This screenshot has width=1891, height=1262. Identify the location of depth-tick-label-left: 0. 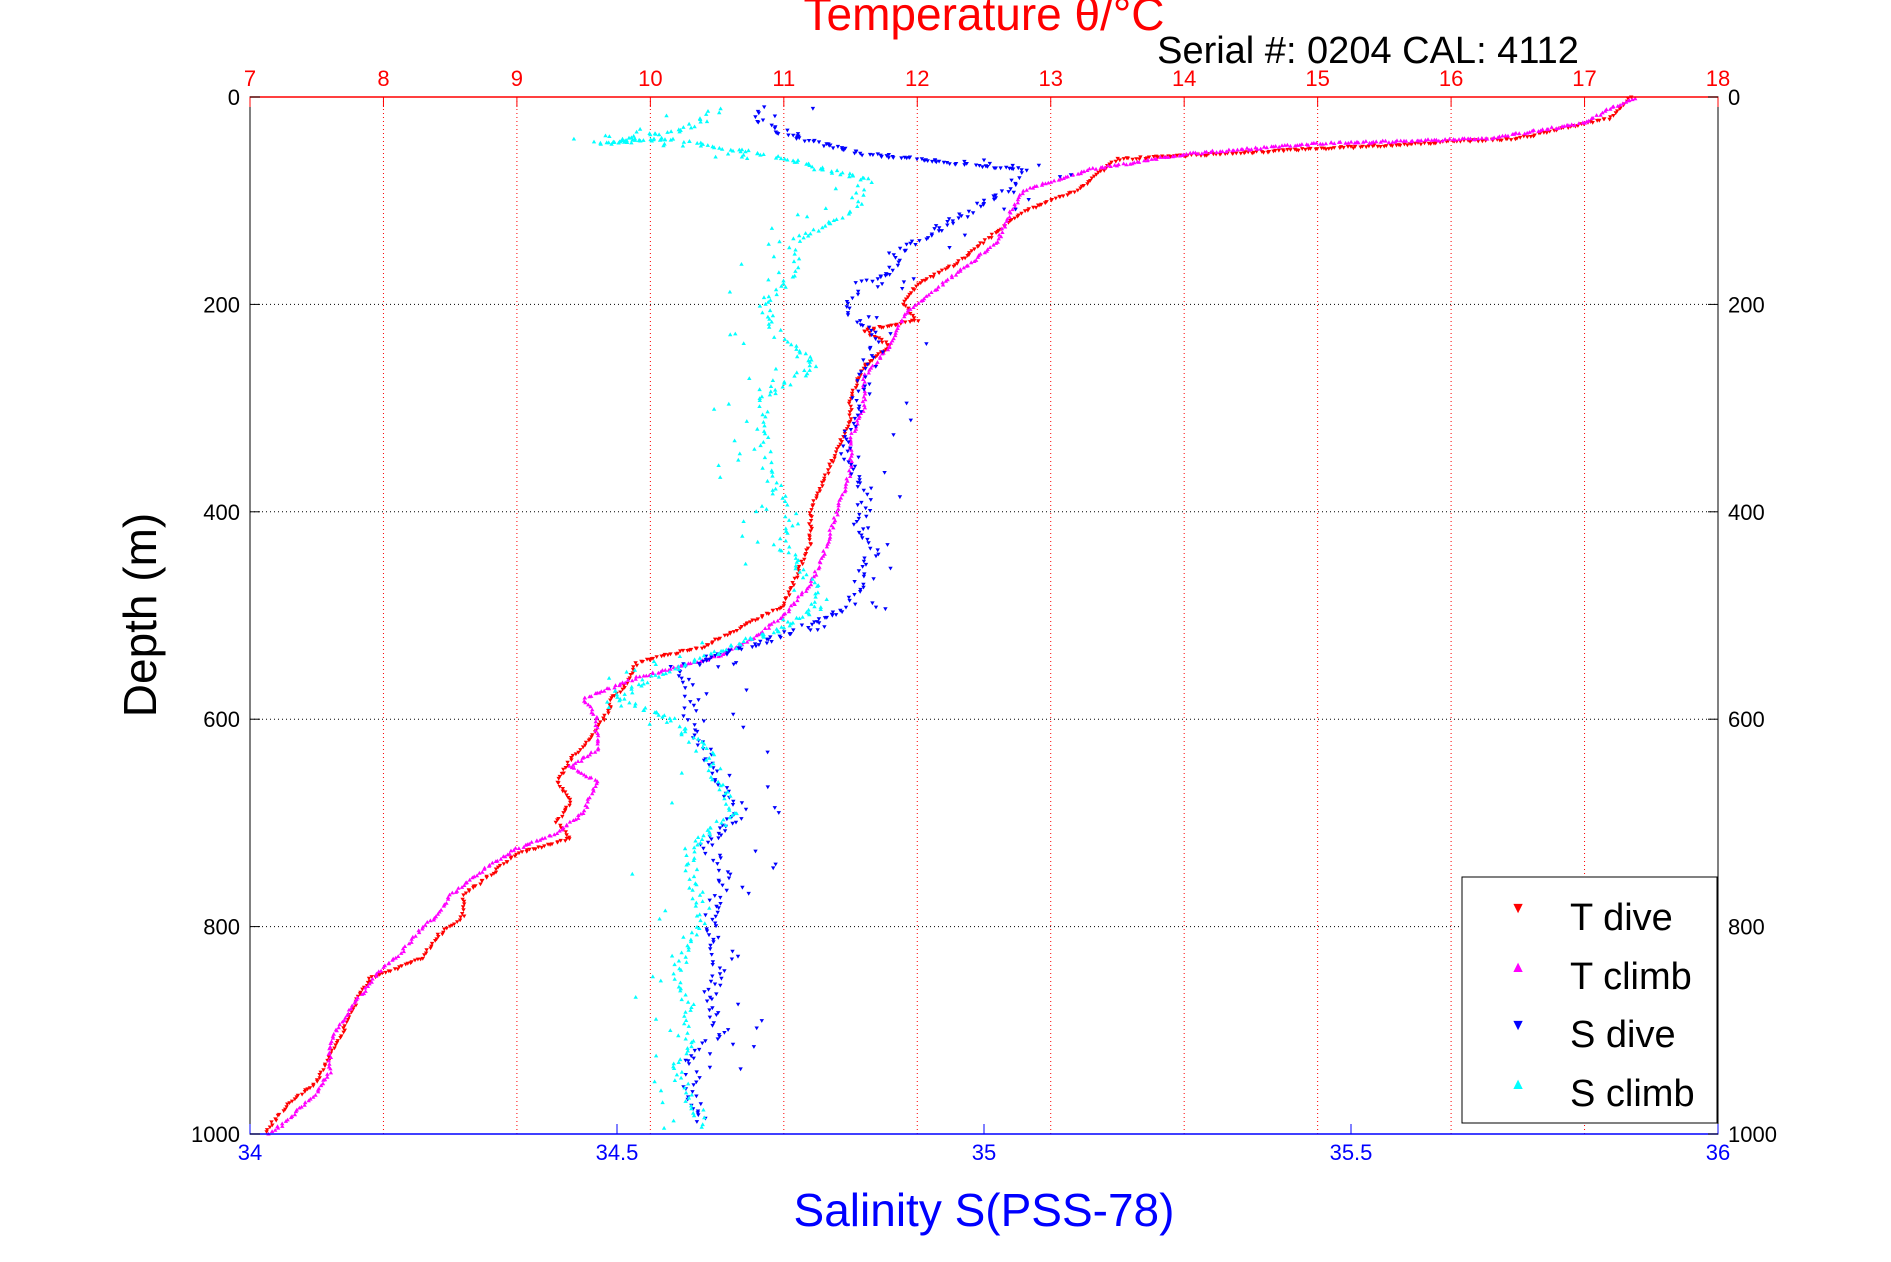
(234, 97).